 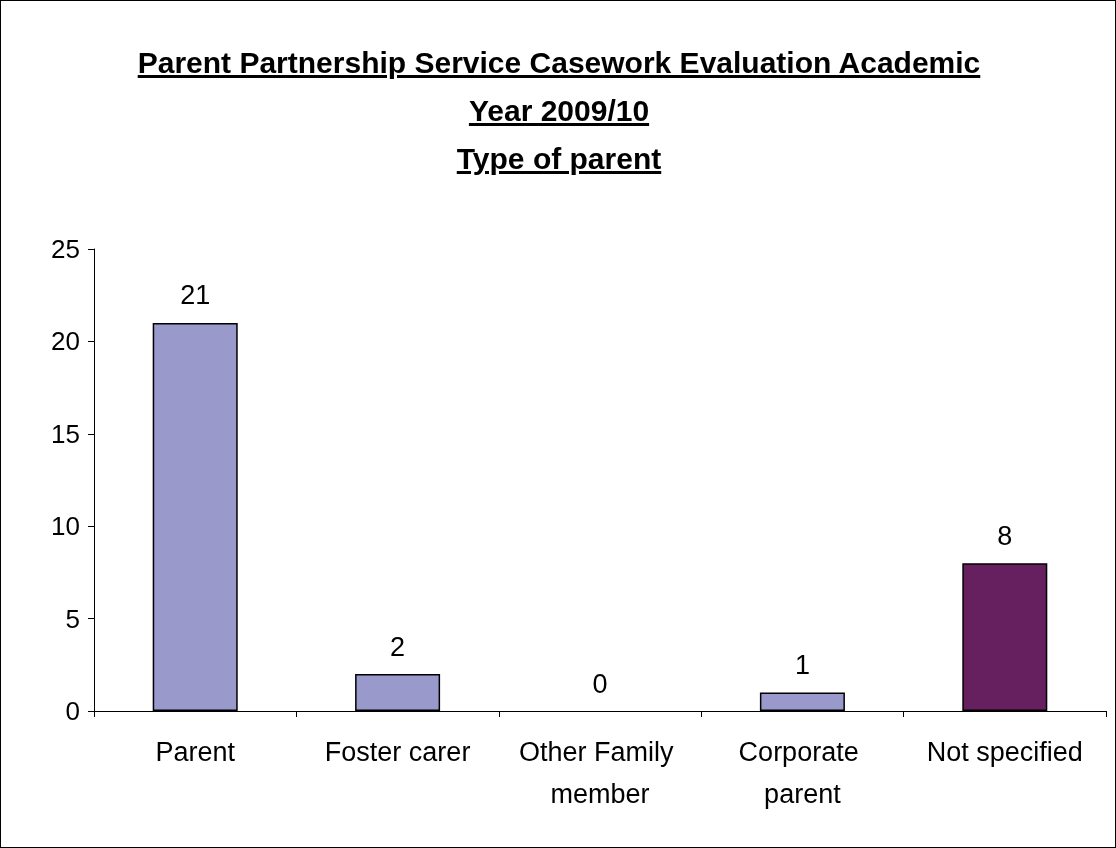 What do you see at coordinates (559, 86) in the screenshot?
I see `chart-title: Parent Partnership Service Casework Evaluation Academic Year 2009/10` at bounding box center [559, 86].